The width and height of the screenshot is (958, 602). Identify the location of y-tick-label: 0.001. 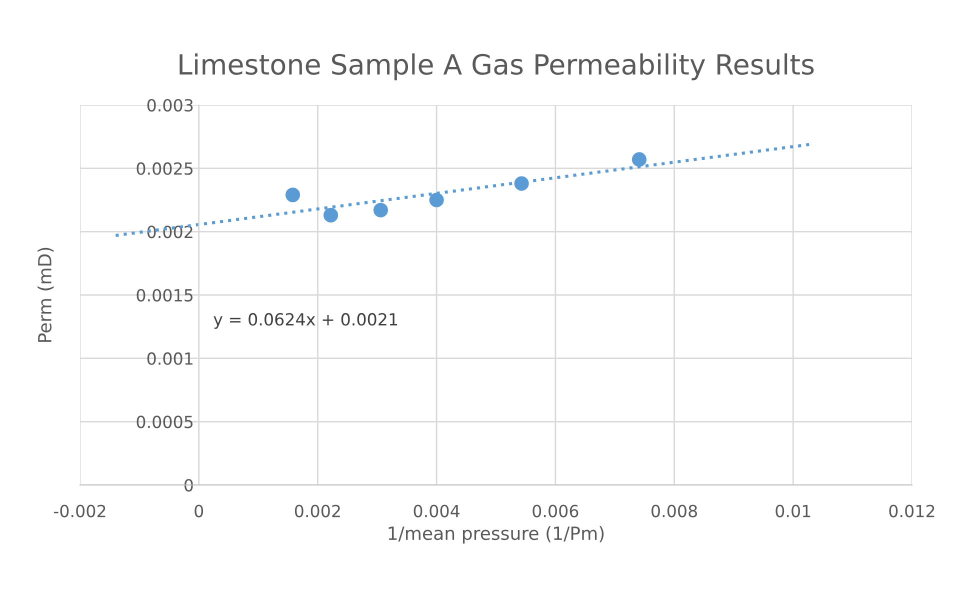
(169, 358).